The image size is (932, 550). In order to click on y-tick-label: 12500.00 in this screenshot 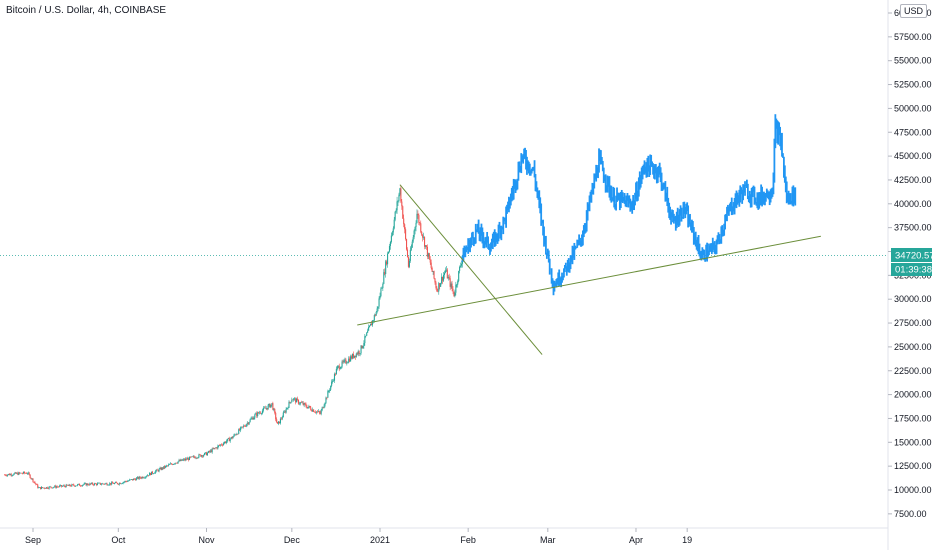, I will do `click(913, 466)`.